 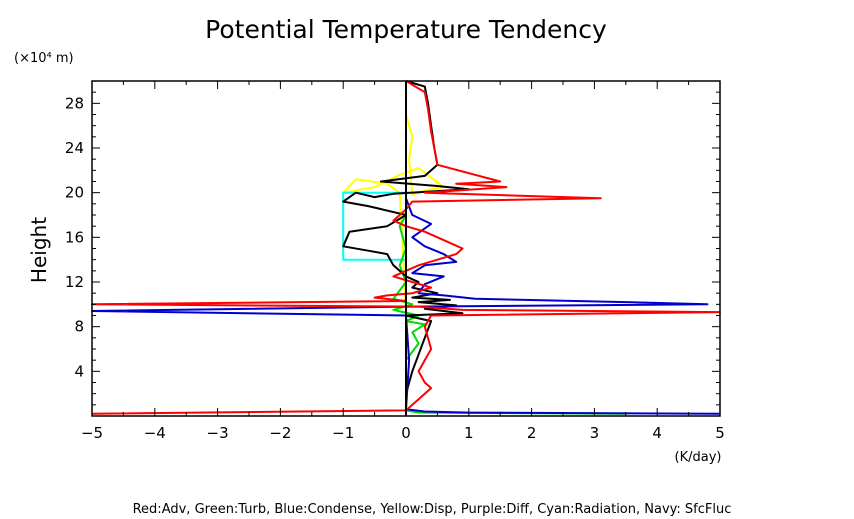 I want to click on y-tick-label-1: 8, so click(x=79, y=327).